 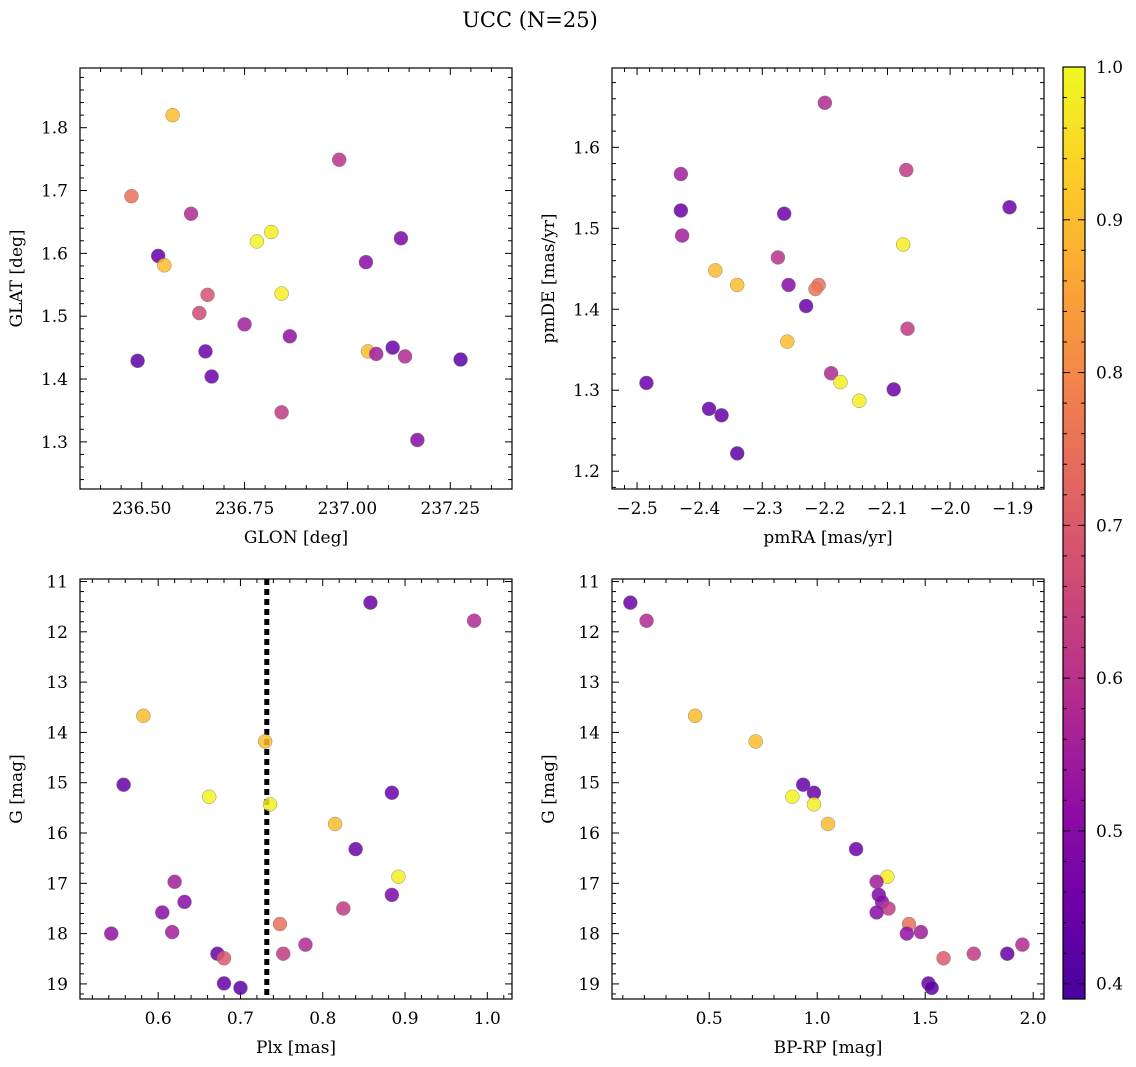 What do you see at coordinates (158, 1019) in the screenshot?
I see `x-tick-label: 0.6` at bounding box center [158, 1019].